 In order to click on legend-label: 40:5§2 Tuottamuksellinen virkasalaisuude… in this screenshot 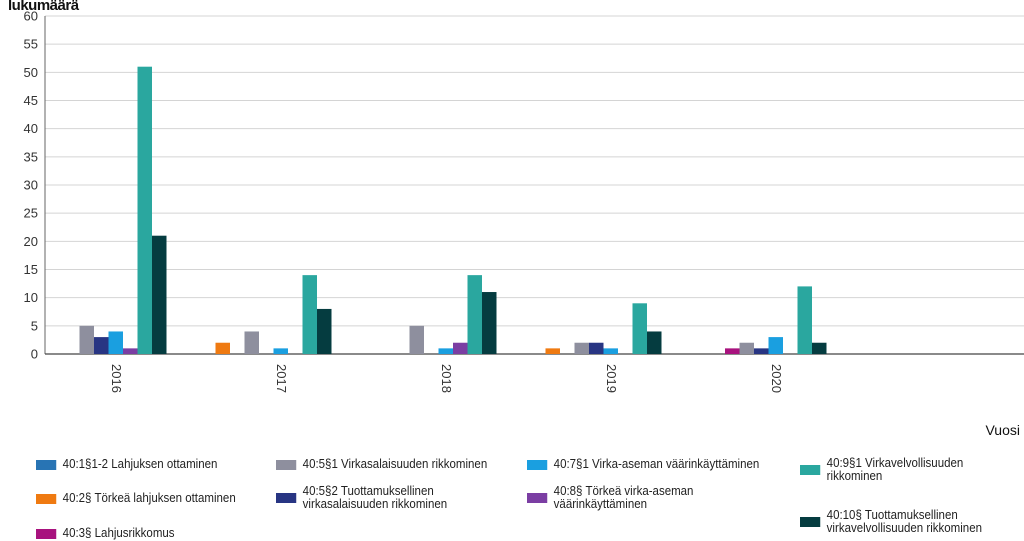, I will do `click(375, 497)`.